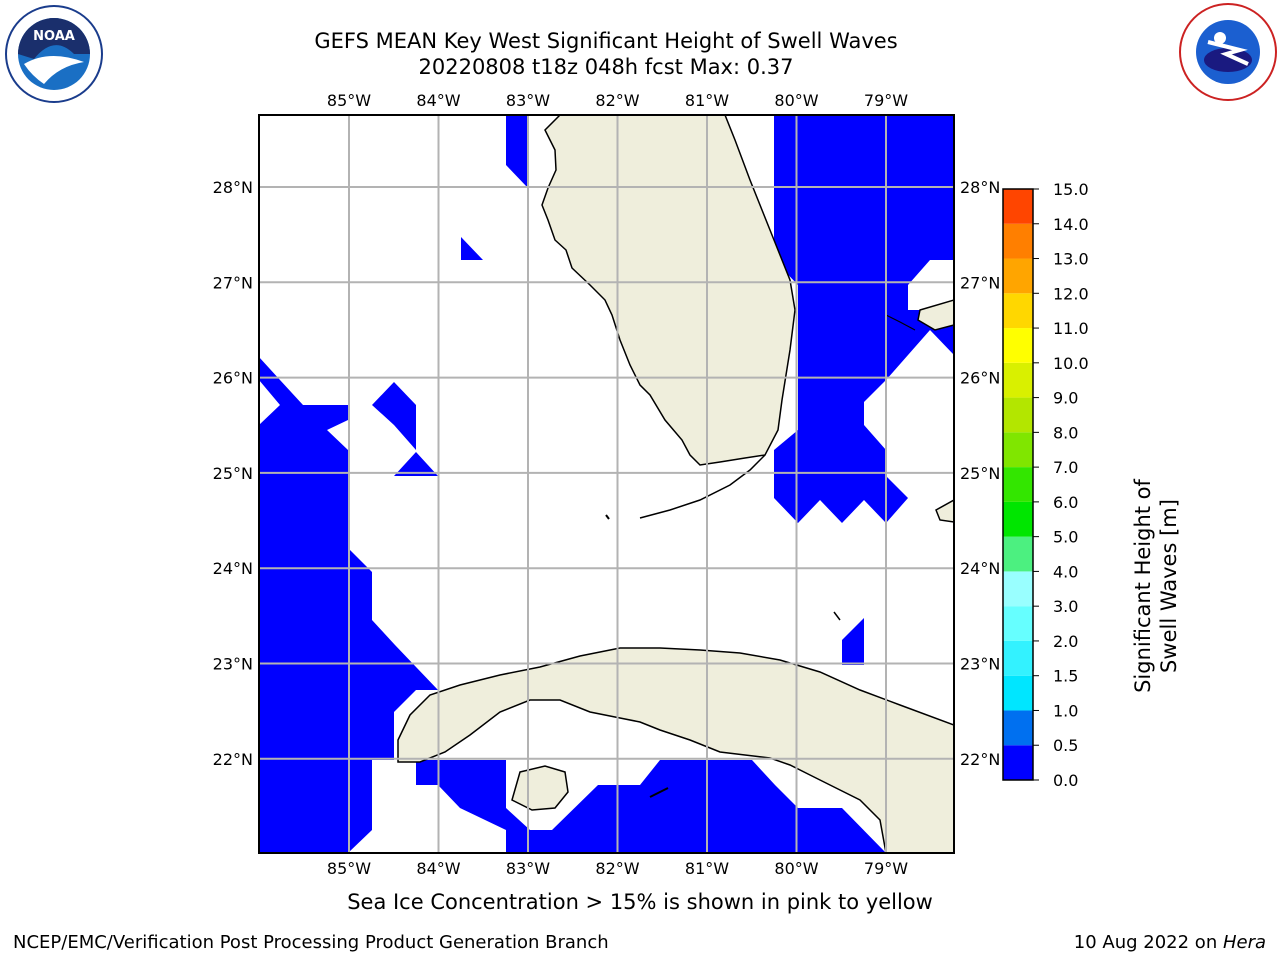 The image size is (1280, 960). What do you see at coordinates (54, 54) in the screenshot?
I see `noaa-logo-icon: NOAA` at bounding box center [54, 54].